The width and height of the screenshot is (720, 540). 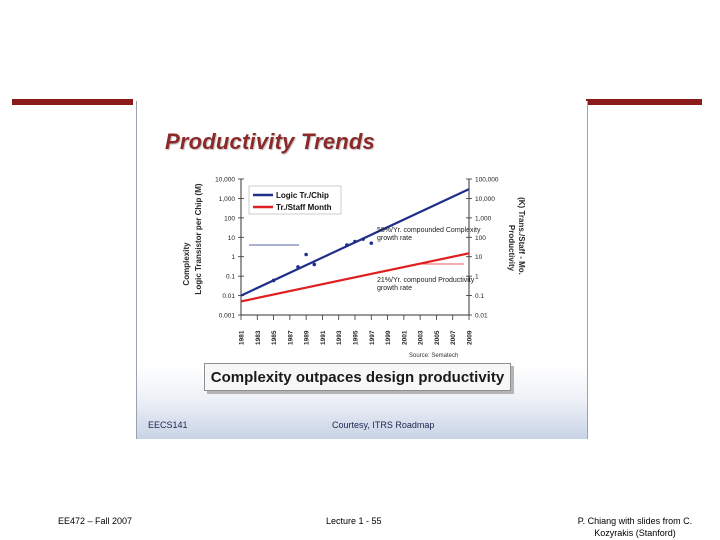 What do you see at coordinates (258, 337) in the screenshot?
I see `x-tick-label: 1983` at bounding box center [258, 337].